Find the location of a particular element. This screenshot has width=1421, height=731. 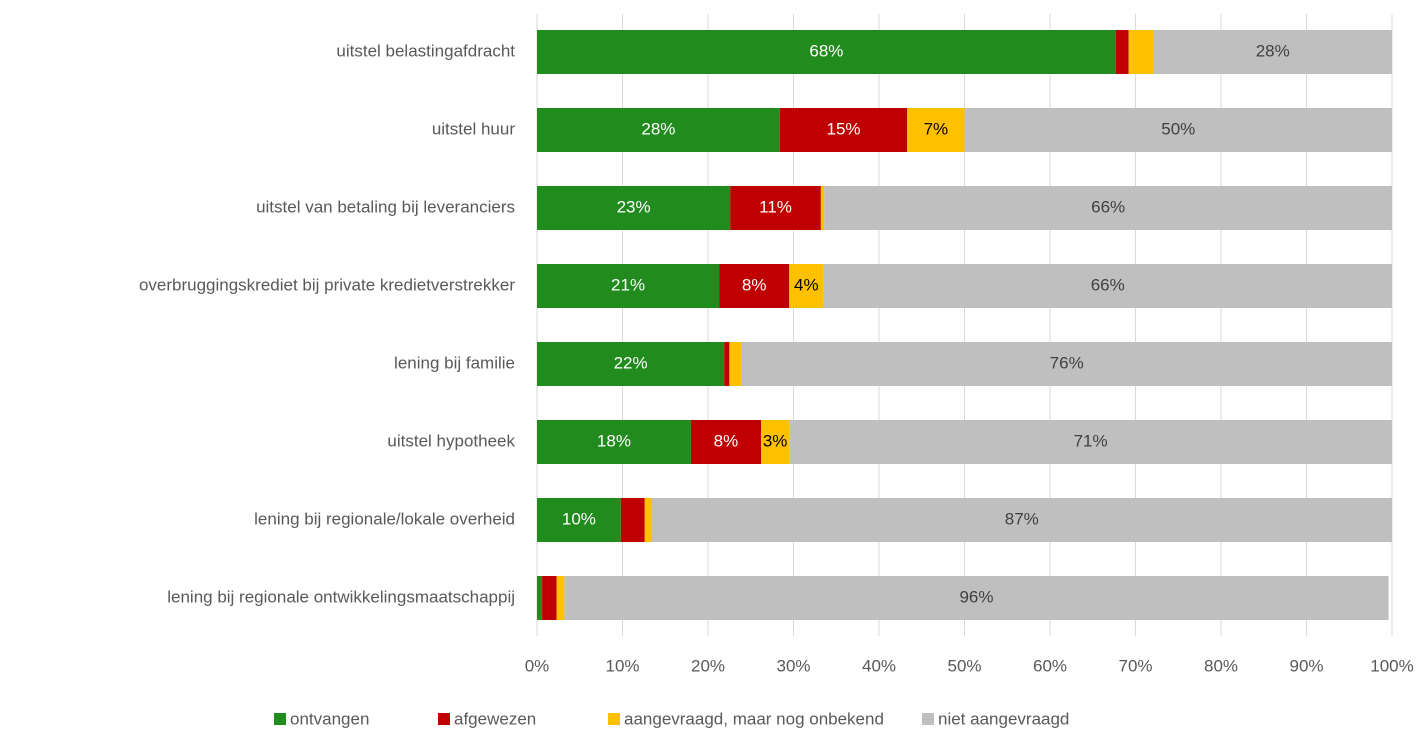

data-label: 50% is located at coordinates (1178, 128).